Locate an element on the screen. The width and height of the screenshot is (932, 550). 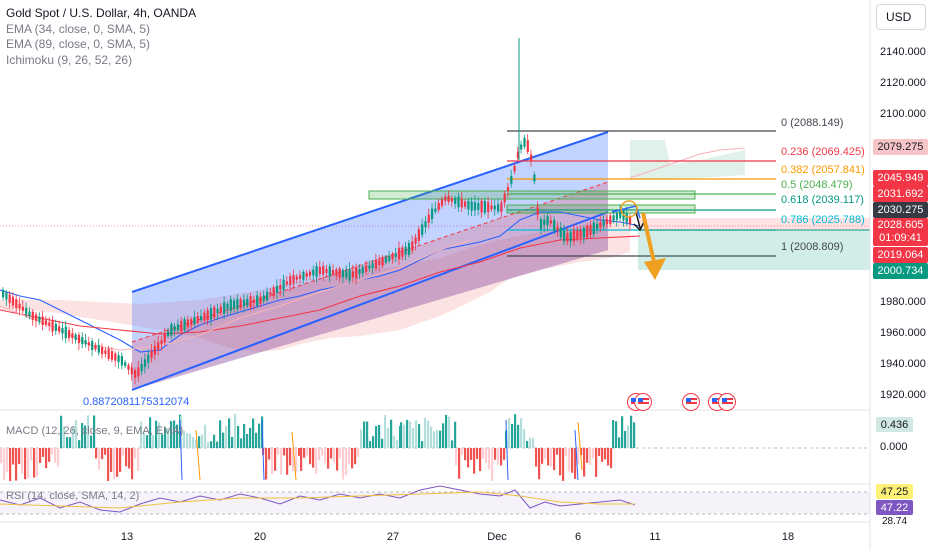
rsi-legend: RSI (14, close, SMA, 14, 2) is located at coordinates (73, 496).